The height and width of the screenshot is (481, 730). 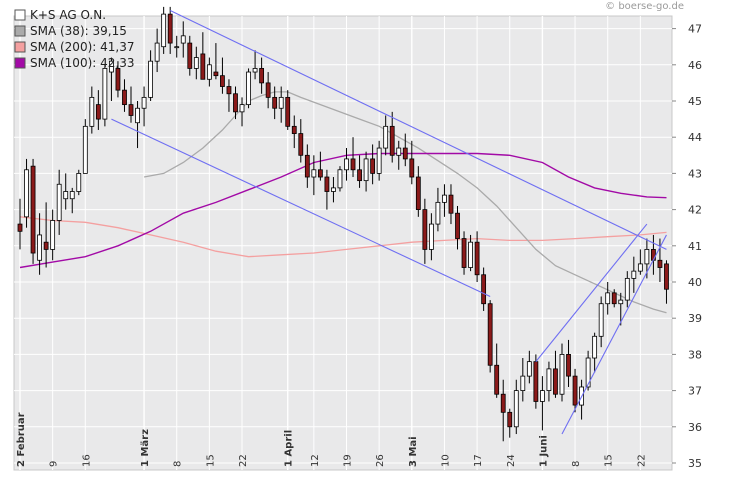 I want to click on x-tick-label: 17, so click(x=478, y=460).